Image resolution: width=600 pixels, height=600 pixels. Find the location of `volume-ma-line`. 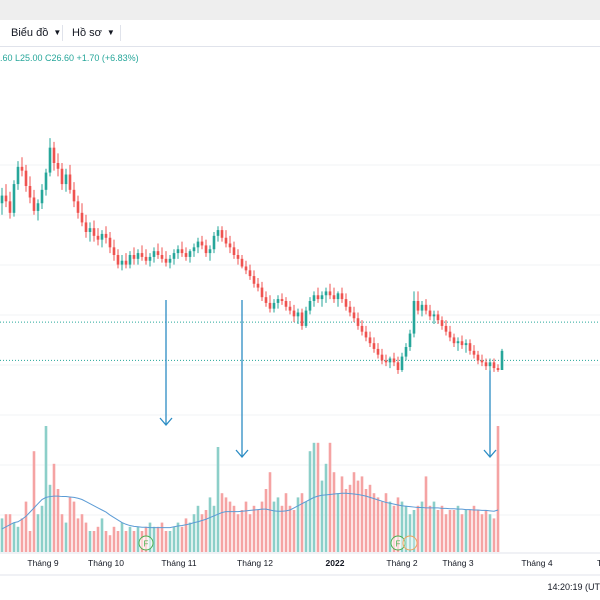

volume-ma-line is located at coordinates (250, 511).